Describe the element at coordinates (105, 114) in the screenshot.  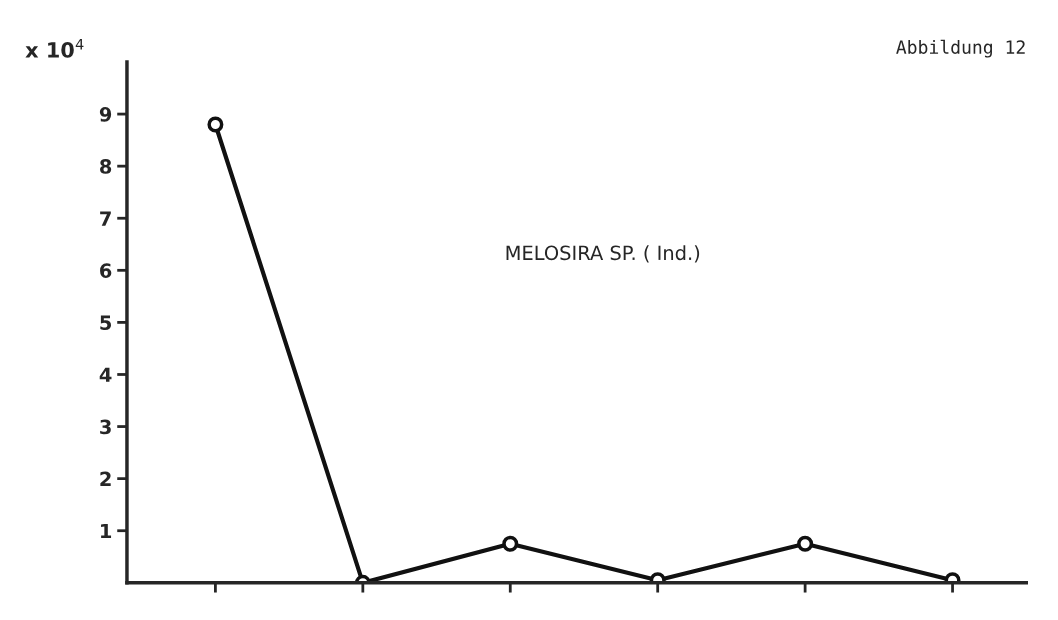
I see `y-tick-label: 9` at that location.